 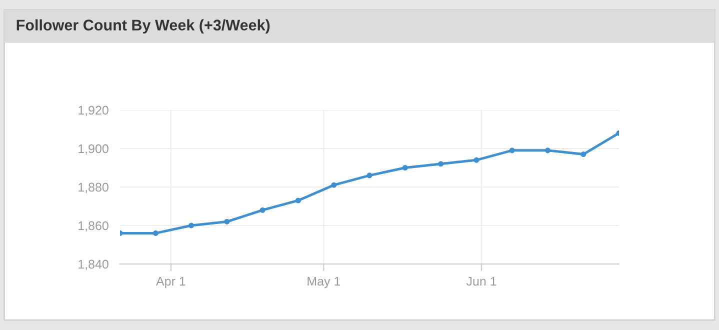 I want to click on x-tick-label: Jun 1, so click(x=481, y=281).